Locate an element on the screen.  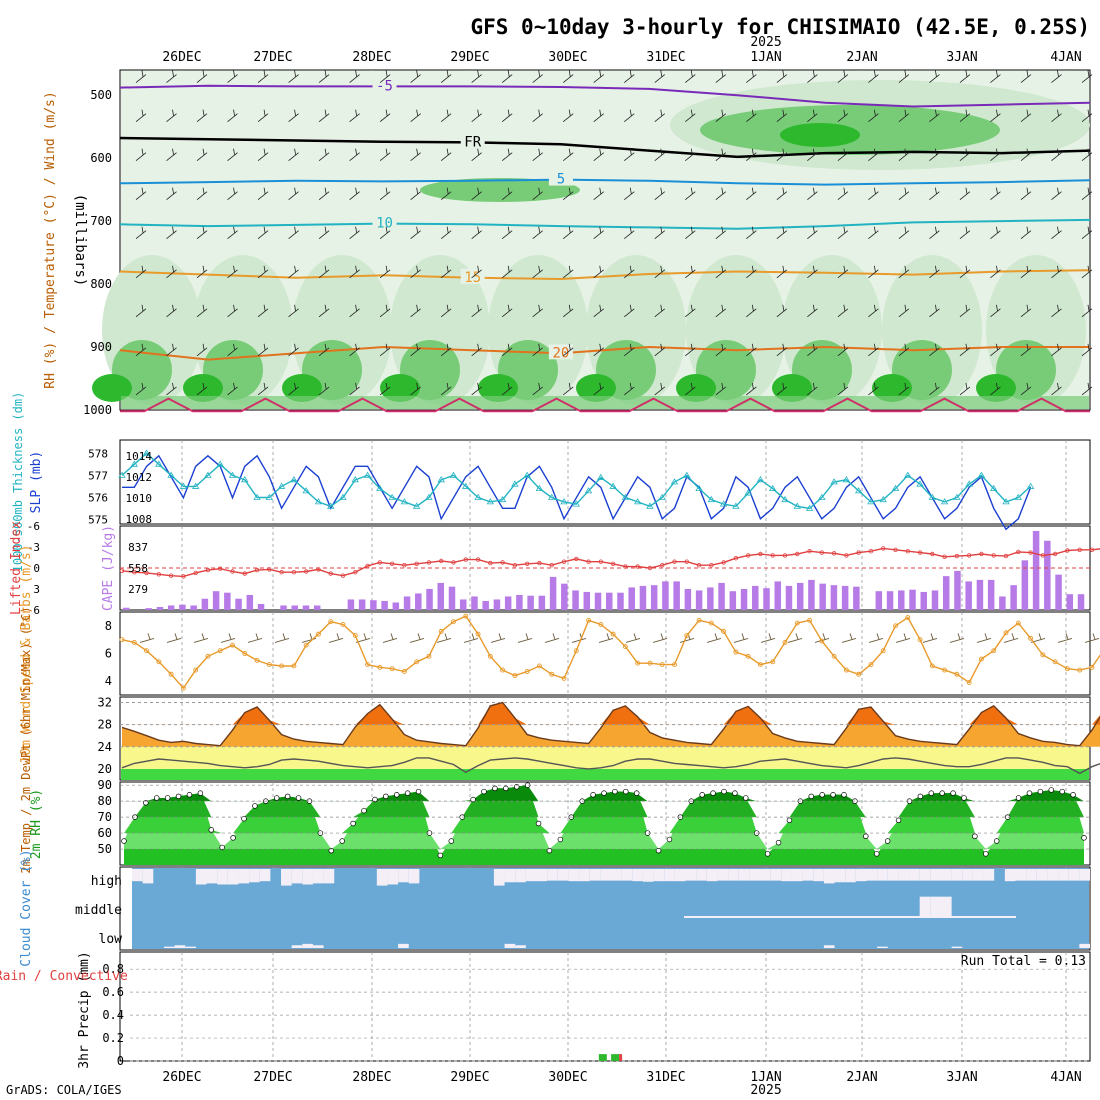
contour-label-bg is located at coordinates (472, 141).